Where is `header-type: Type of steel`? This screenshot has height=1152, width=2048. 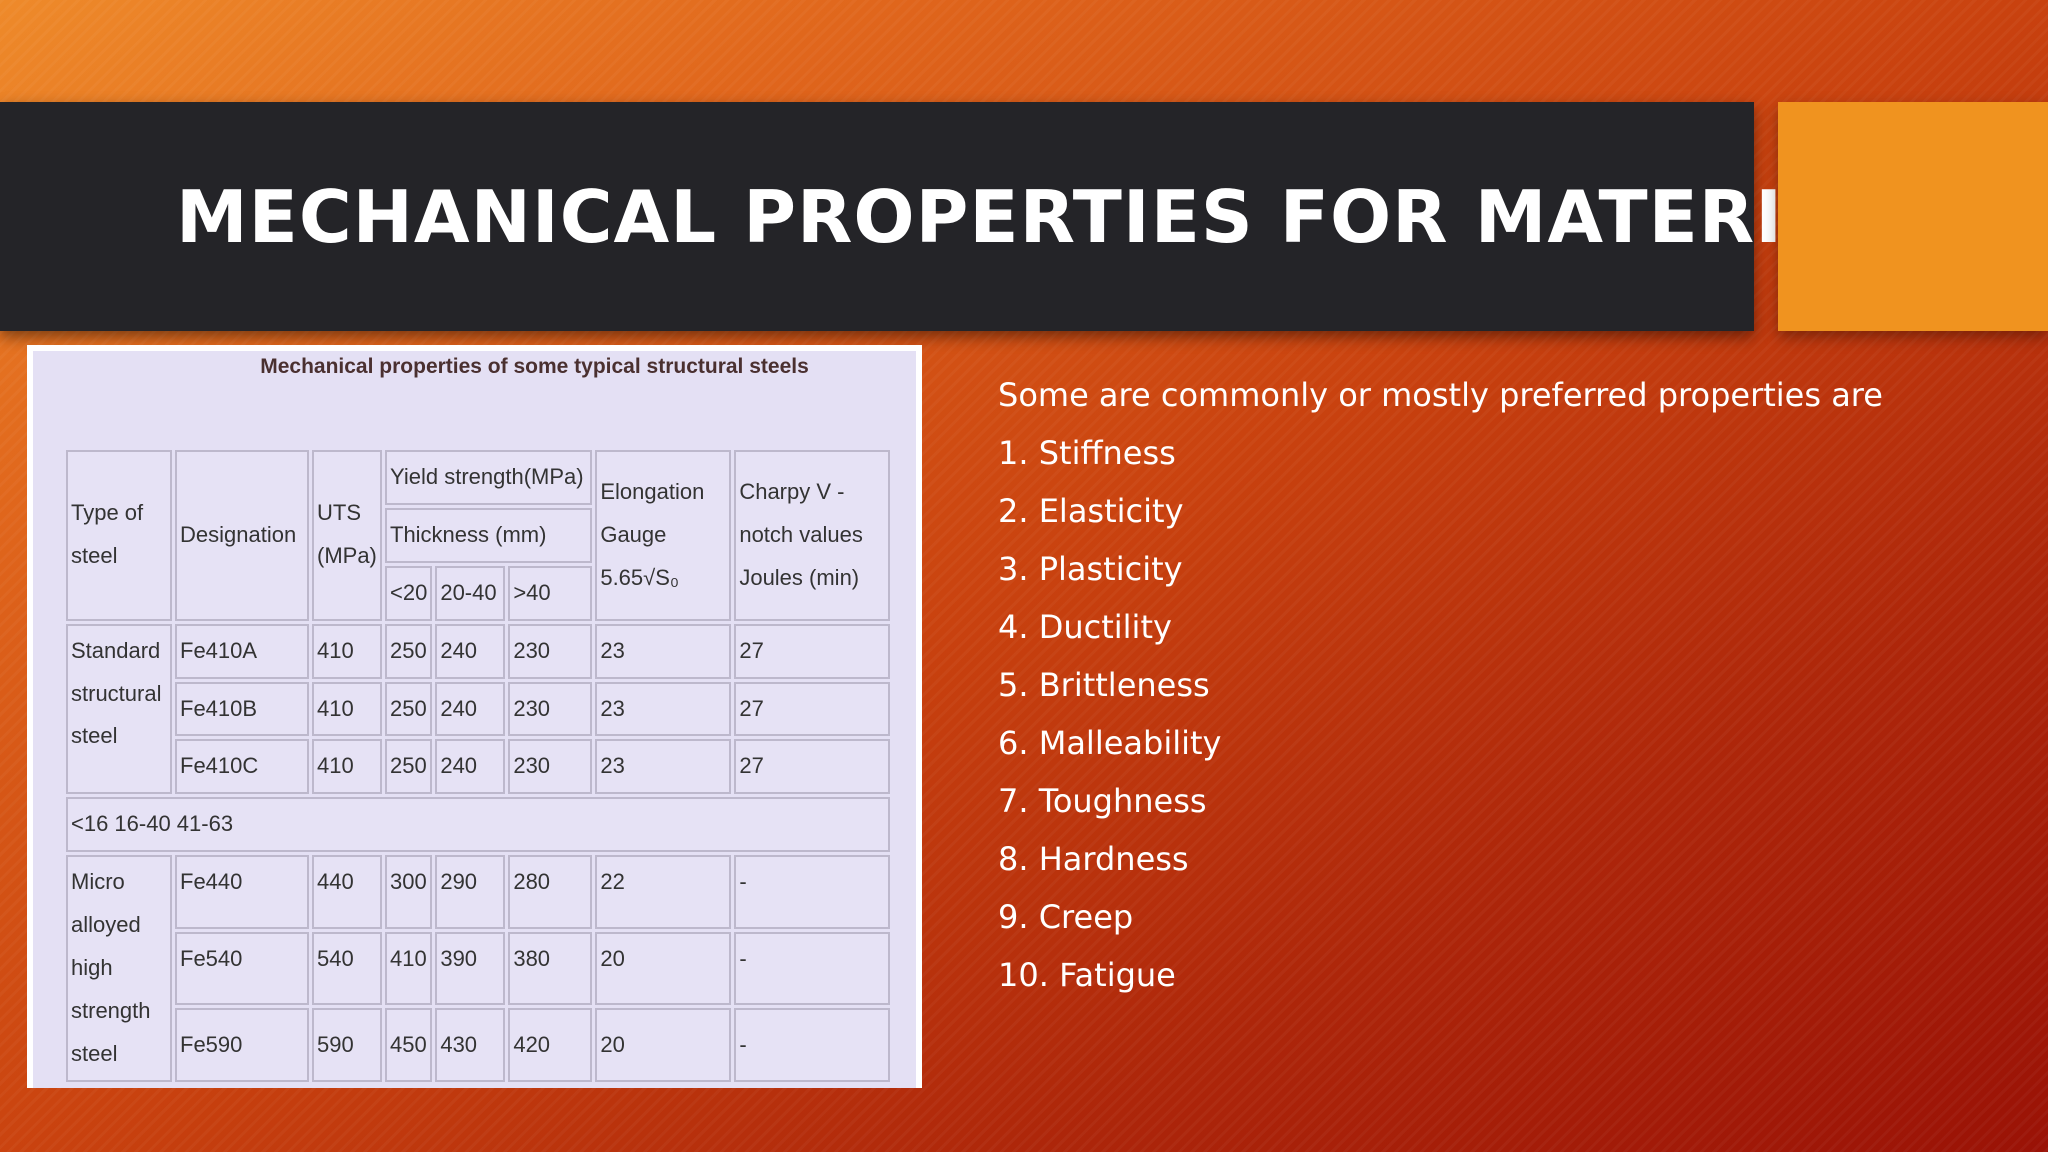 header-type: Type of steel is located at coordinates (119, 535).